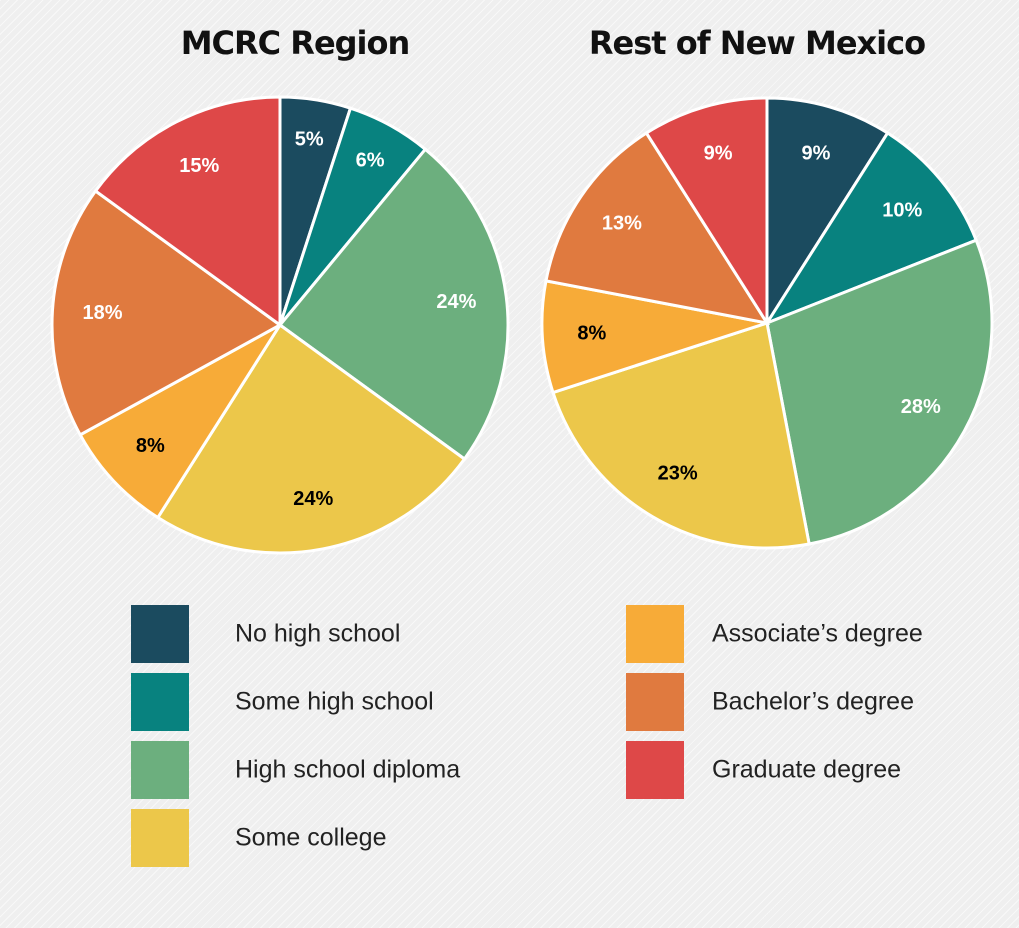 The image size is (1019, 928). Describe the element at coordinates (310, 838) in the screenshot. I see `legend-label: Some college` at that location.